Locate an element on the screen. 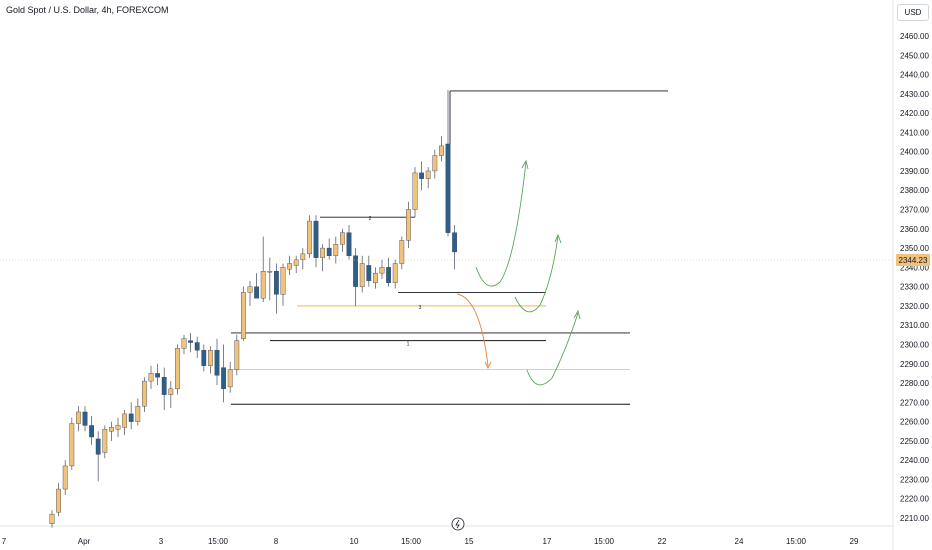 The image size is (932, 550). y-tick-label: 2380.00 is located at coordinates (914, 190).